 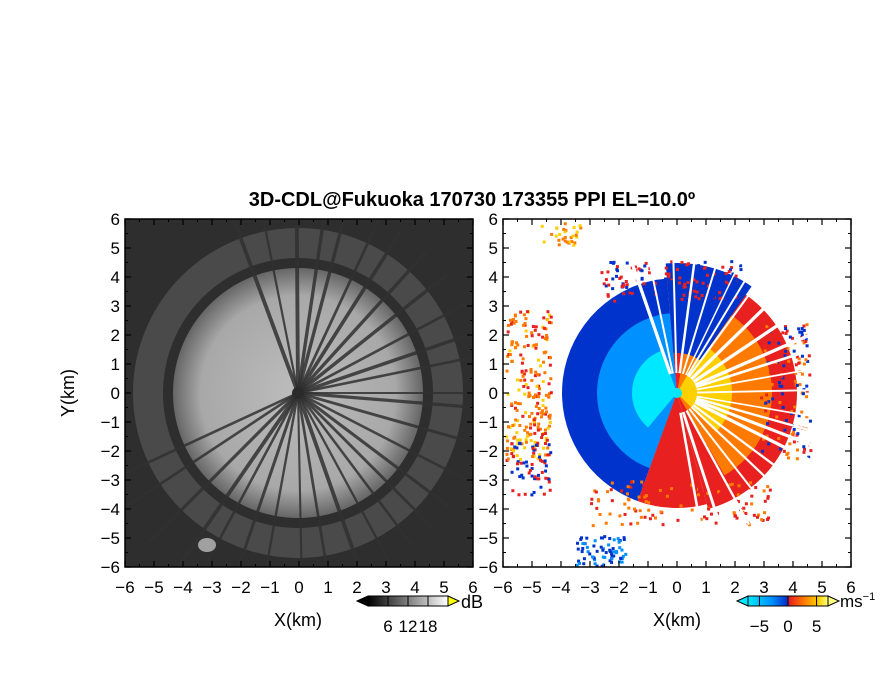 I want to click on reflectivity-echo-spot, so click(x=207, y=545).